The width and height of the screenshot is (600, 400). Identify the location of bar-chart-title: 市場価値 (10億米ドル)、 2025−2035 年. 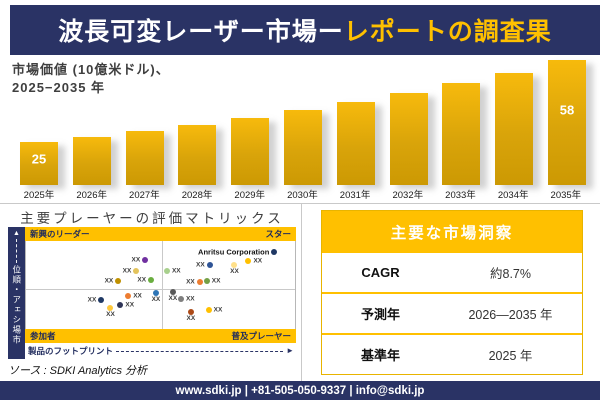
(91, 79).